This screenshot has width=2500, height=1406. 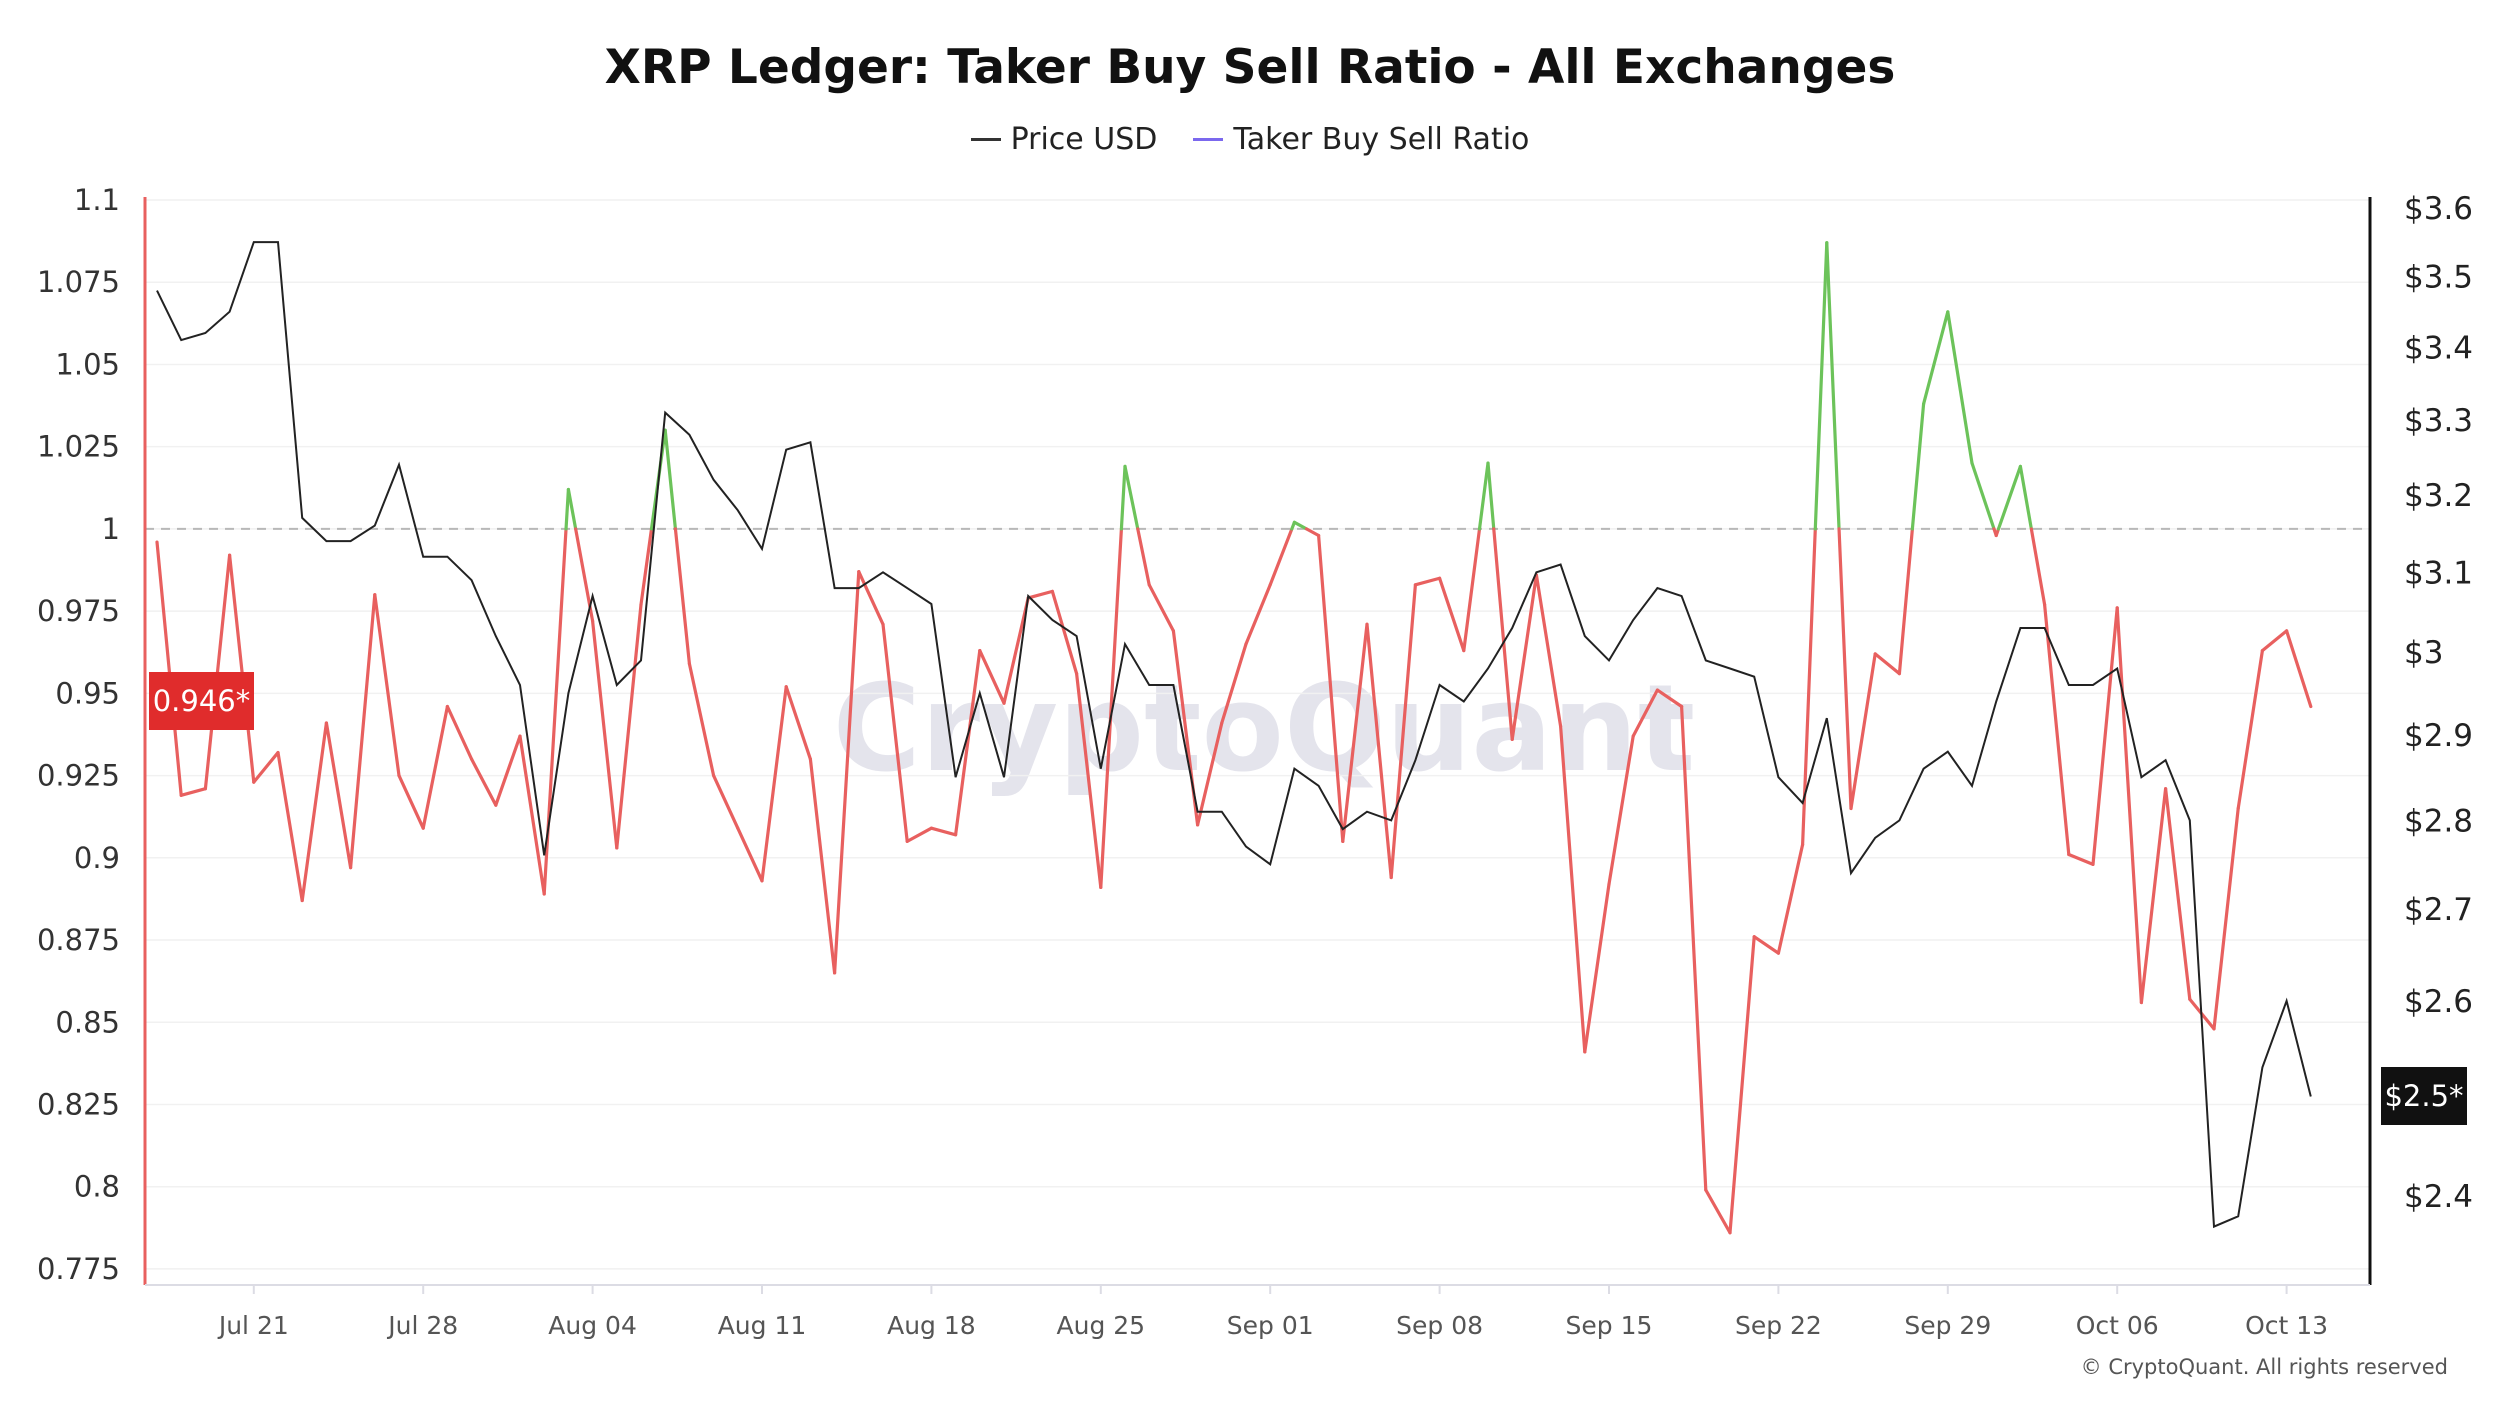 I want to click on legend-item-ratio: Taker Buy Sell Ratio, so click(x=1361, y=139).